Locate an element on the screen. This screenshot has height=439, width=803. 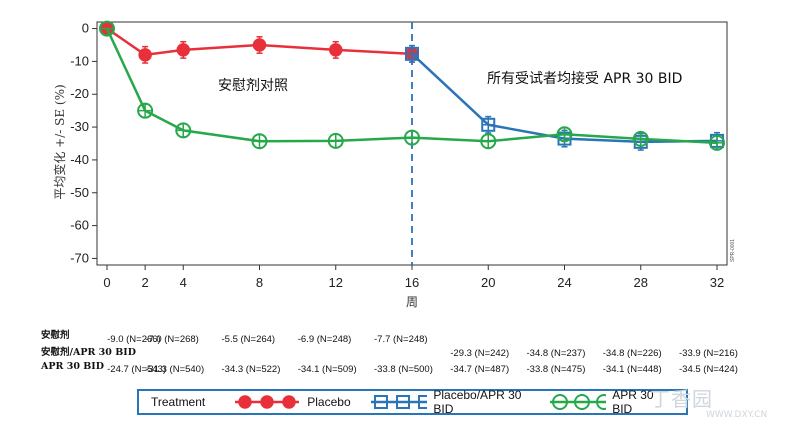
table-cell: -33.8 (N=475) is located at coordinates (556, 369).